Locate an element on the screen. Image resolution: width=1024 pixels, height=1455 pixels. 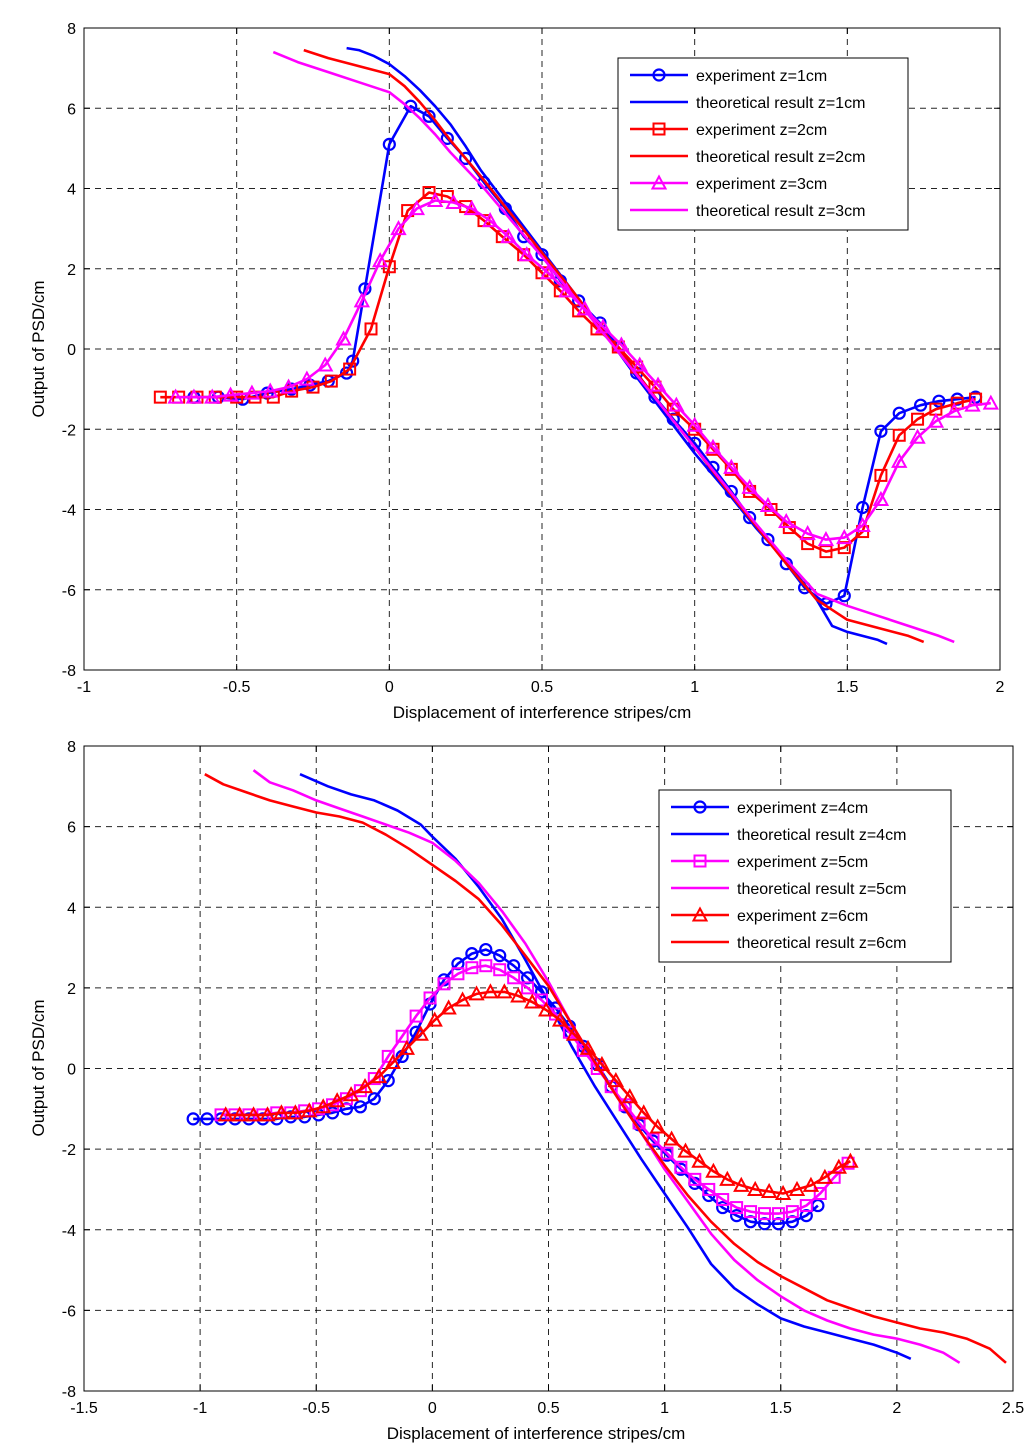
legend-label-theoretical-result-z-5cm: theoretical result z=5cm is located at coordinates (821, 889).